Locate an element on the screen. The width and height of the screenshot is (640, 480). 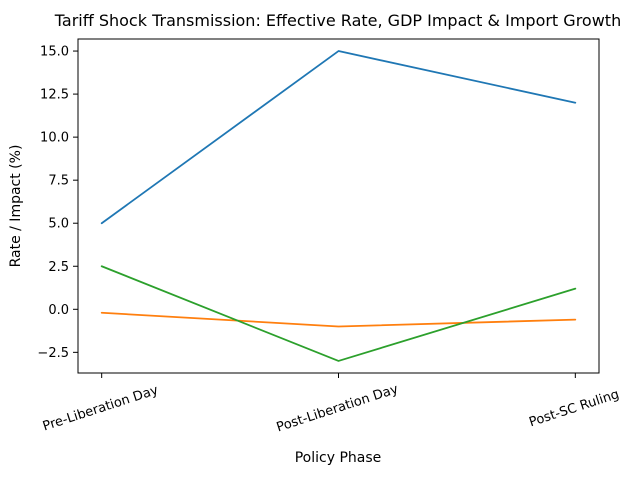
y-tick-label: 0.0 is located at coordinates (58, 310).